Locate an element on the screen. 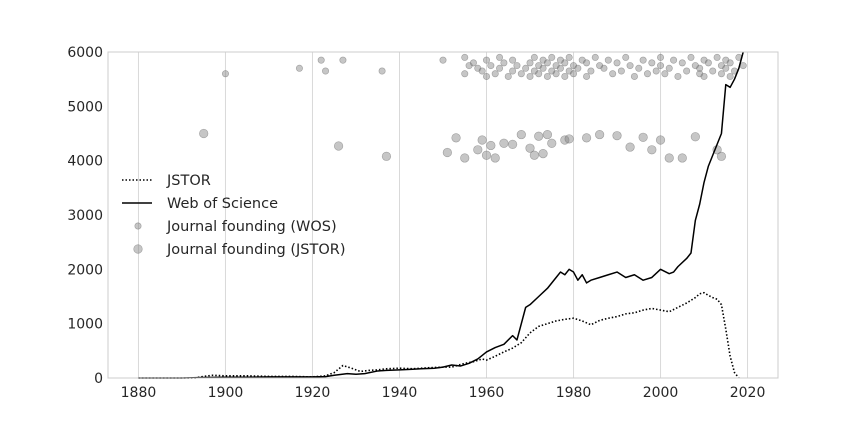 The image size is (864, 432). legend-entry: Journal founding (JSTOR) is located at coordinates (239, 250).